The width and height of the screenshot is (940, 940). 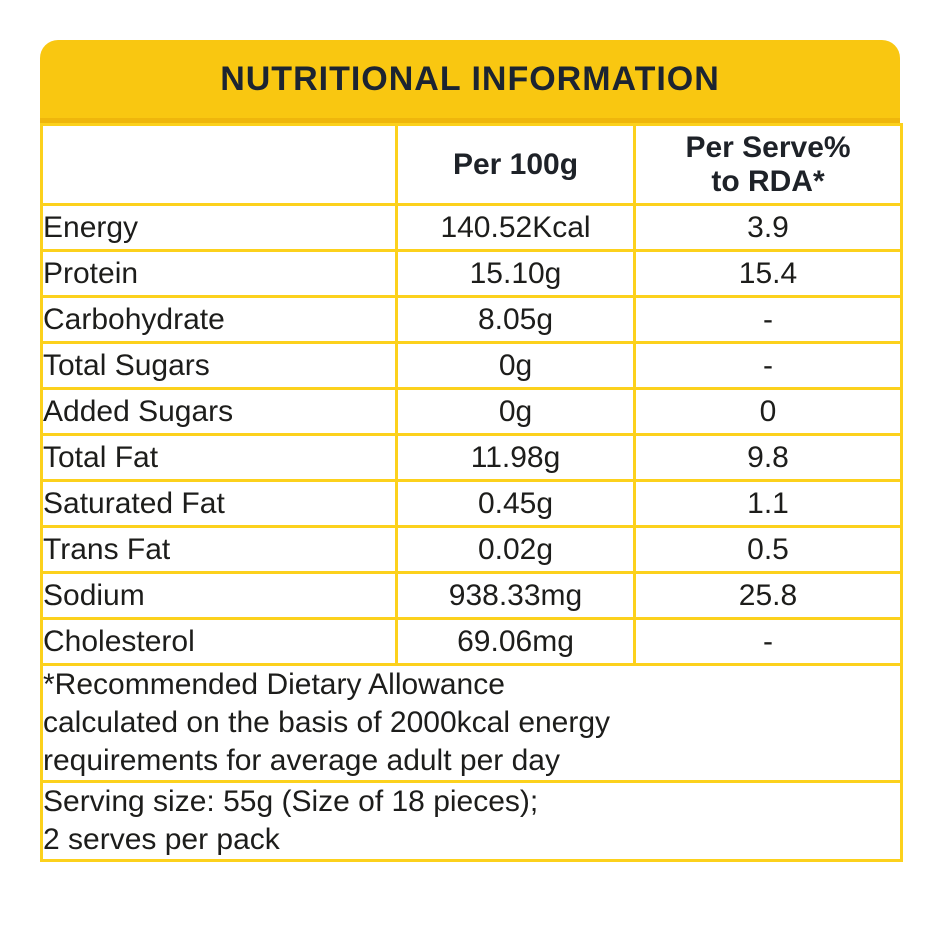 I want to click on header-per-serve-line2: to RDA*, so click(x=768, y=181).